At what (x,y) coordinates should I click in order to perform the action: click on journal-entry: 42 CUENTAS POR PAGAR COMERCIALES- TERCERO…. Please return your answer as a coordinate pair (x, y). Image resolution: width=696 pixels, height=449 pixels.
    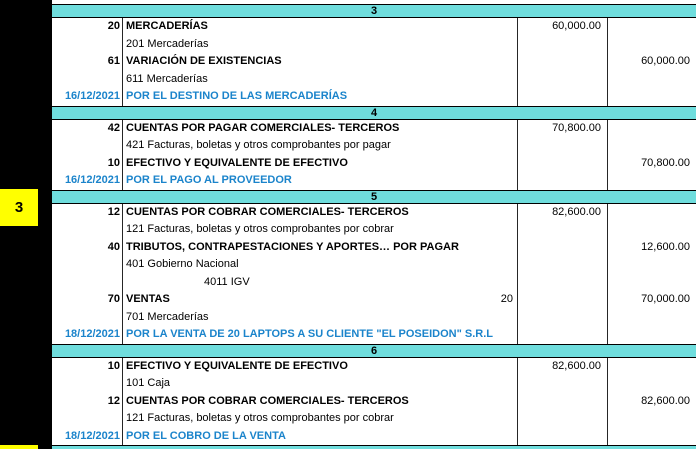
    Looking at the image, I should click on (374, 154).